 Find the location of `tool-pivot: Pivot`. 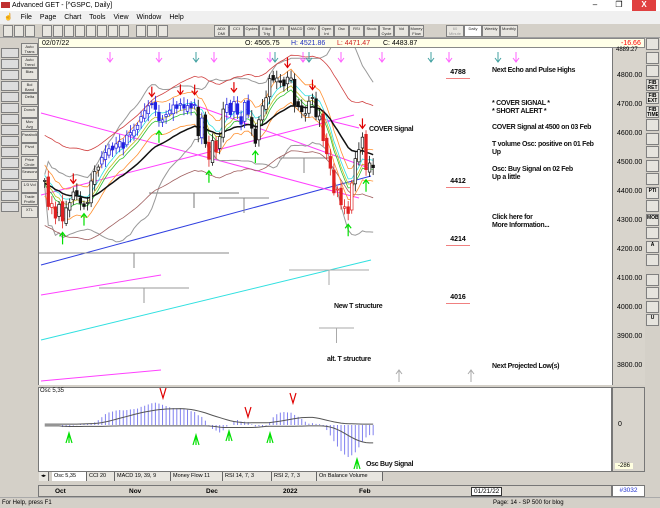

tool-pivot: Pivot is located at coordinates (29, 149).